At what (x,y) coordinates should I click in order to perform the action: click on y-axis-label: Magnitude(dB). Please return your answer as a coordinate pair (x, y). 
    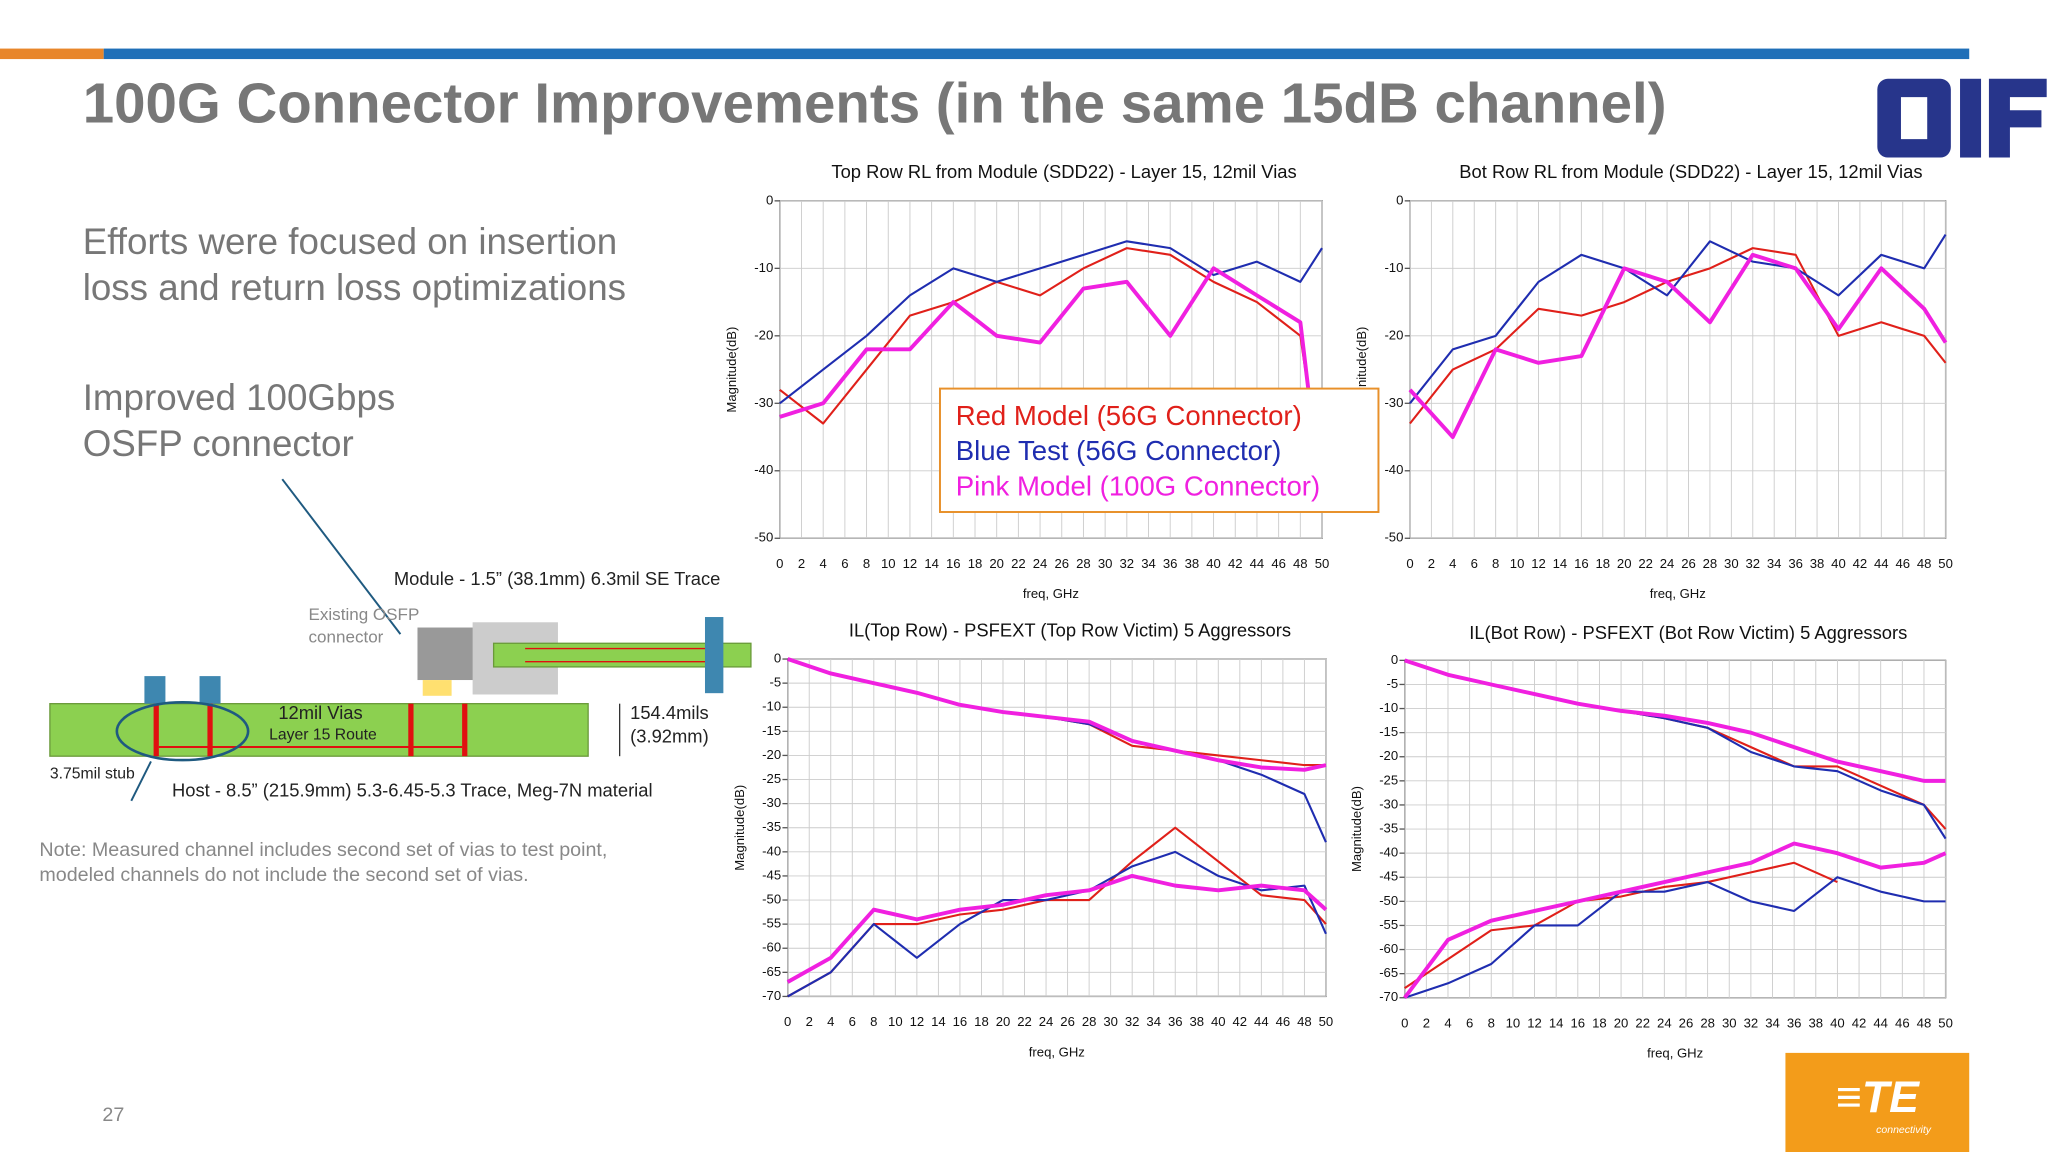
    Looking at the image, I should click on (1356, 829).